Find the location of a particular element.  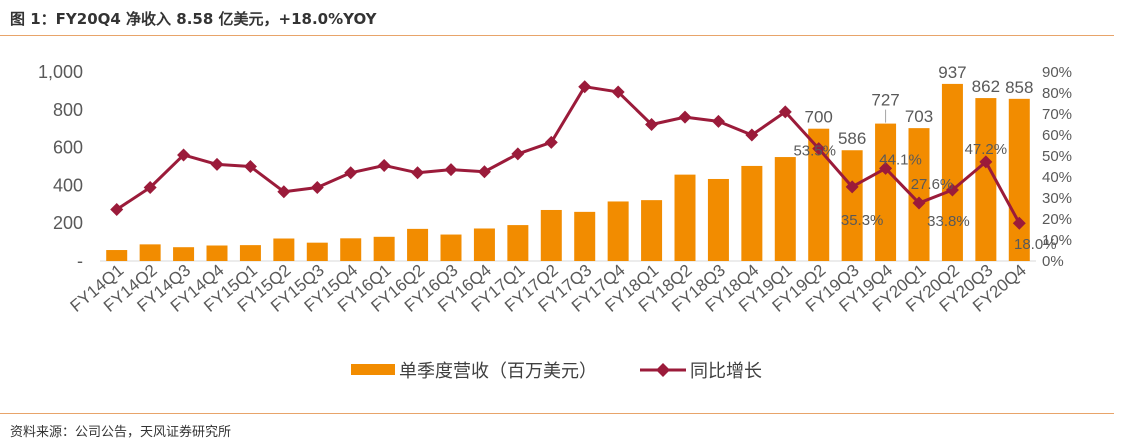

y-right-tick-label: 60% is located at coordinates (1057, 135).